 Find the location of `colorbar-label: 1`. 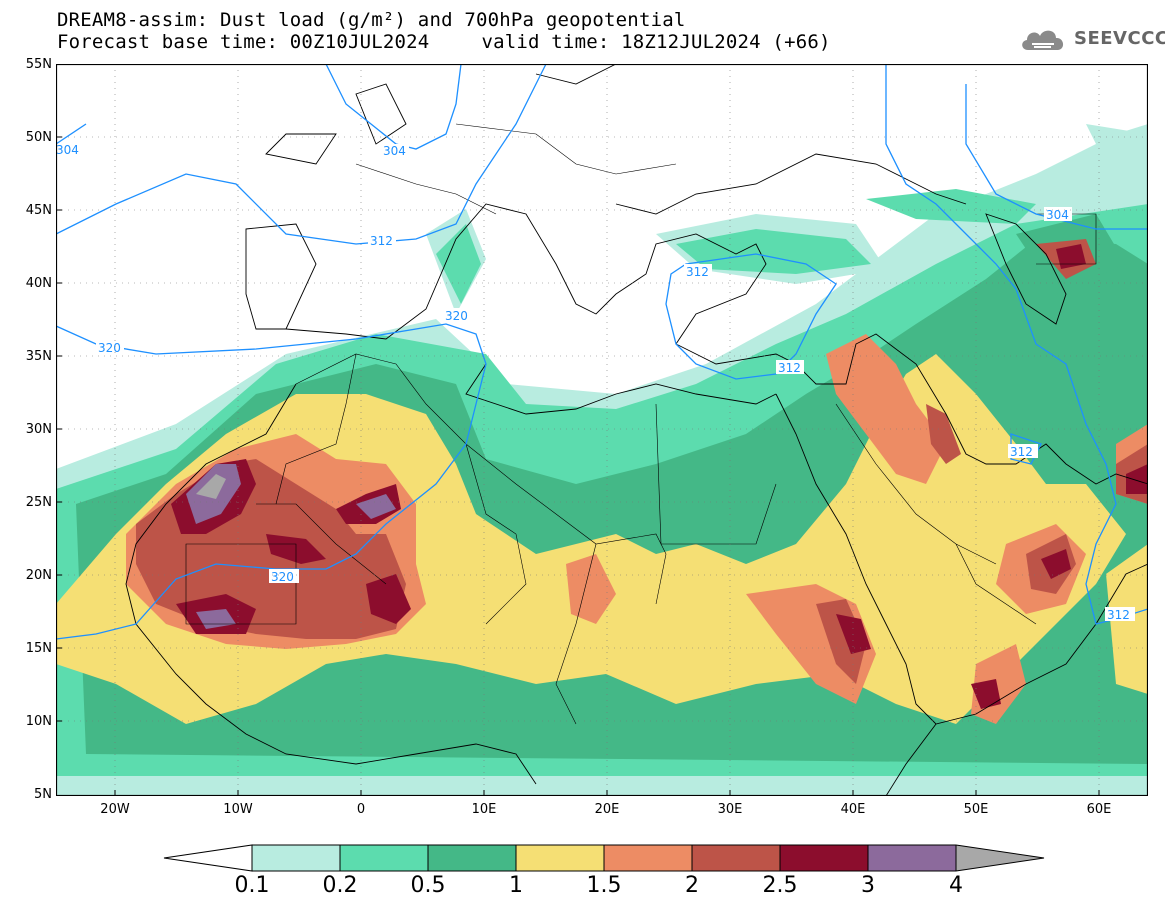

colorbar-label: 1 is located at coordinates (516, 885).